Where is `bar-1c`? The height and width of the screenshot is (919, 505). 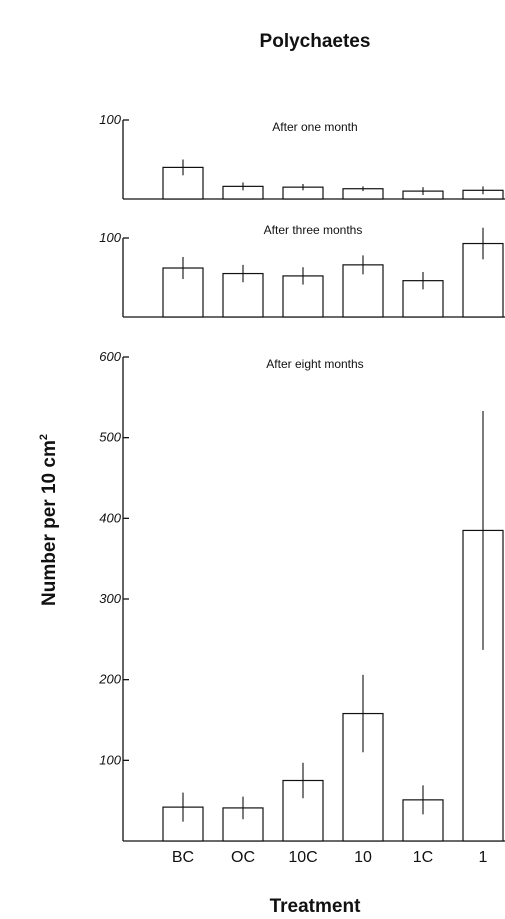
bar-1c is located at coordinates (423, 820).